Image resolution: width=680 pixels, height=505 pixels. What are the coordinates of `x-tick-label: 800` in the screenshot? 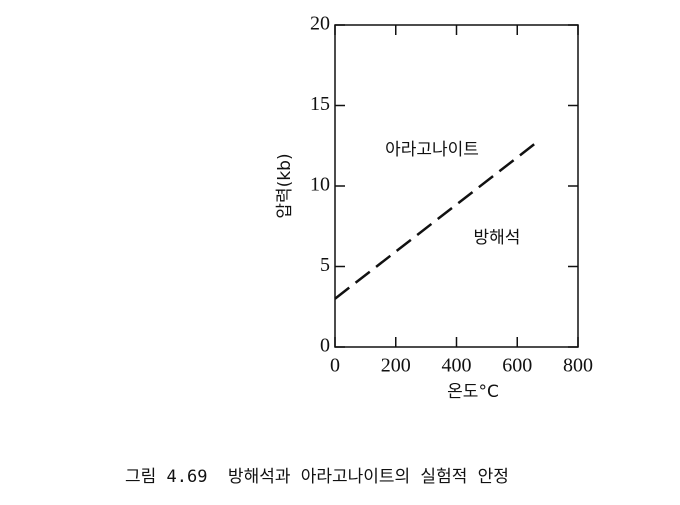 It's located at (578, 366).